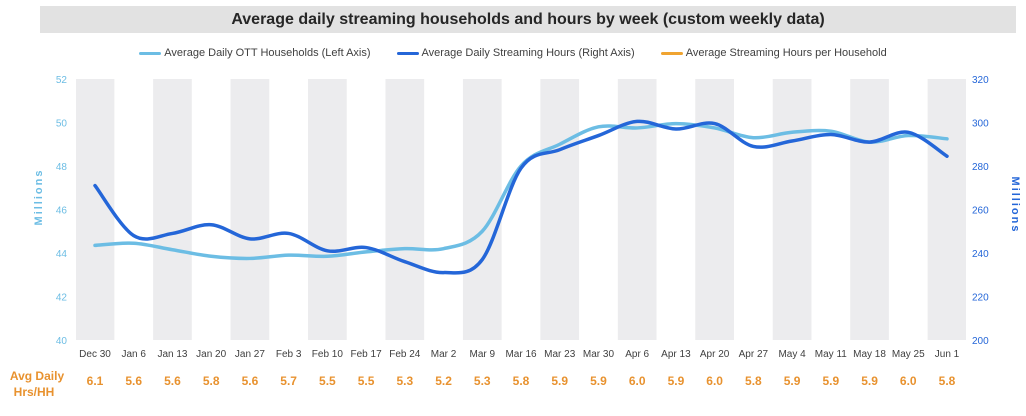 The width and height of the screenshot is (1026, 416). I want to click on left-tick-label: 52, so click(62, 80).